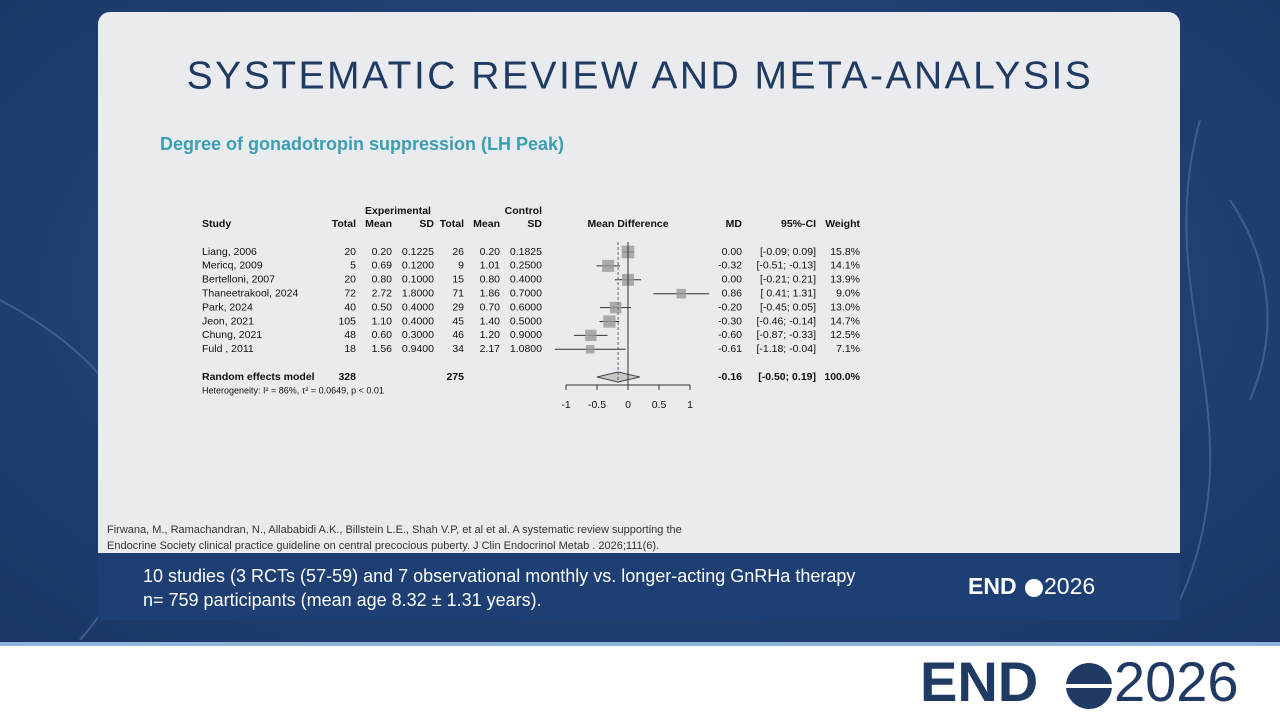  Describe the element at coordinates (455, 377) in the screenshot. I see `table-cell: 275` at that location.